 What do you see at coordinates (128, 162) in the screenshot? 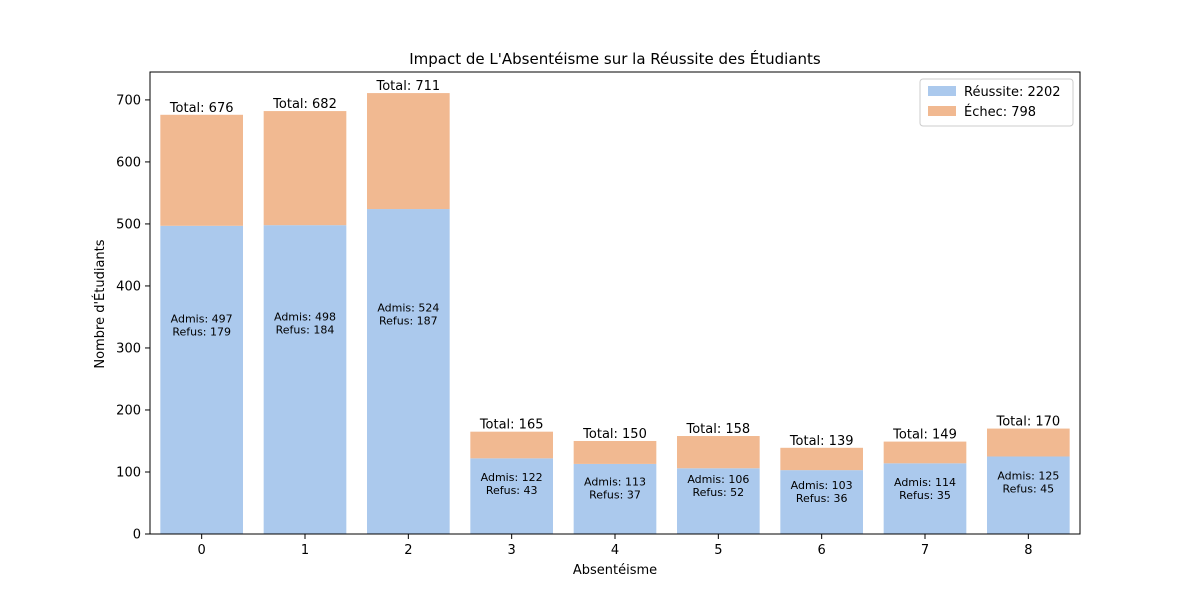
I see `y-tick-label-600: 600` at bounding box center [128, 162].